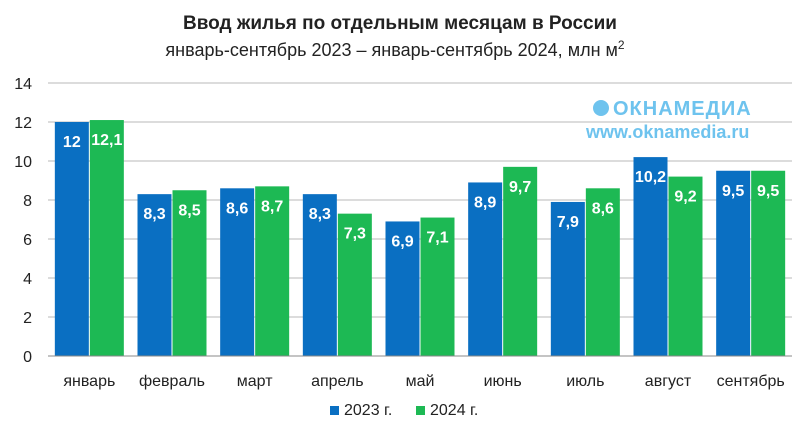 This screenshot has height=423, width=800. Describe the element at coordinates (601, 108) in the screenshot. I see `sun-icon` at that location.